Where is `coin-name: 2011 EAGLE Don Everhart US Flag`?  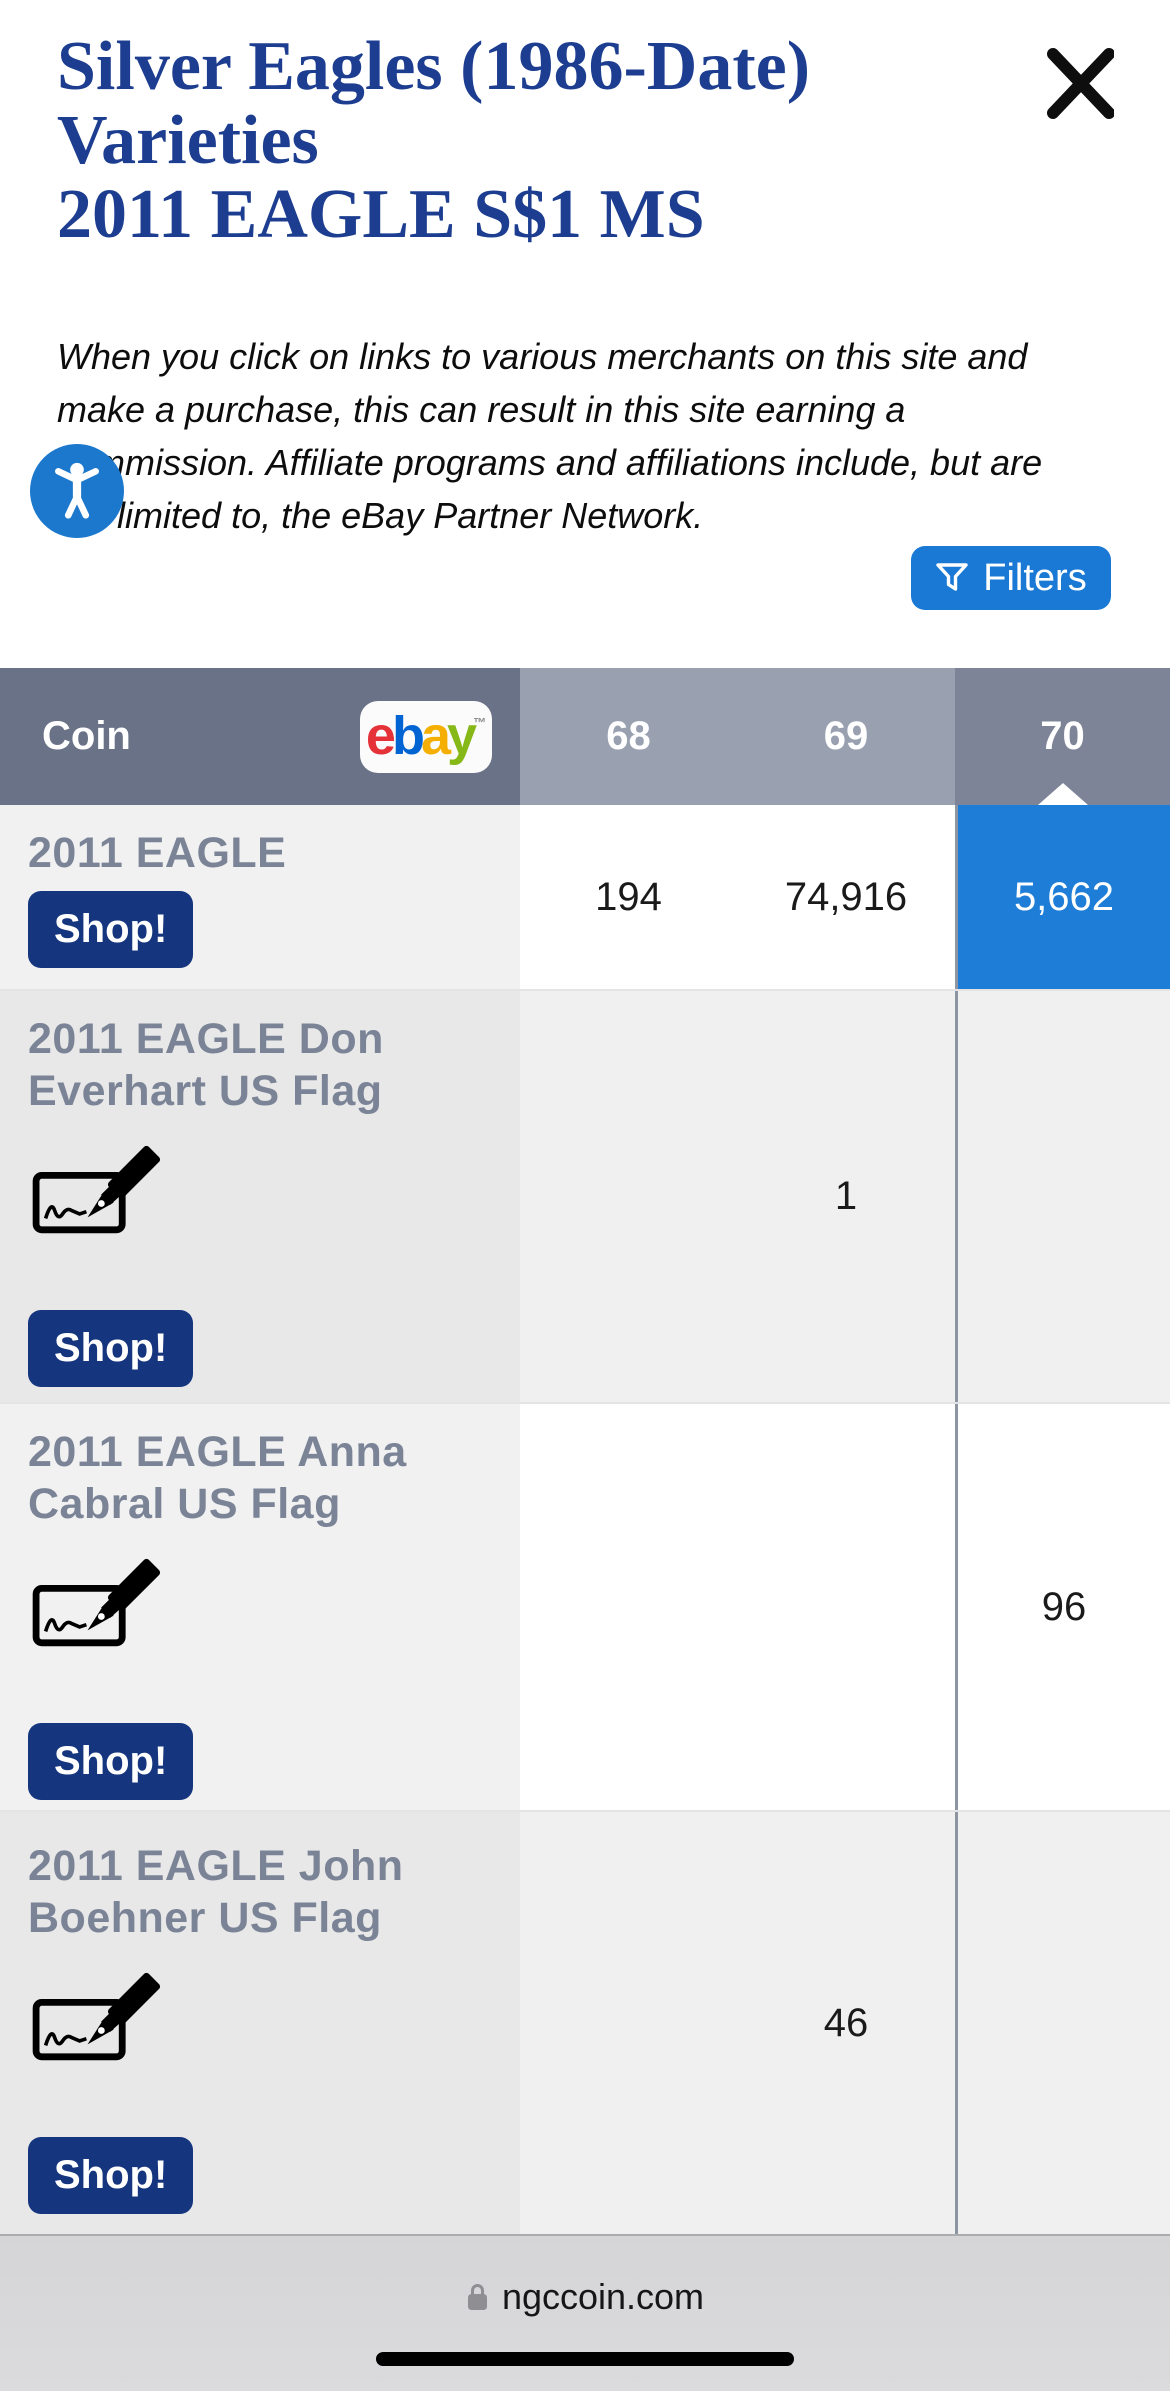
coin-name: 2011 EAGLE Don Everhart US Flag is located at coordinates (206, 1065).